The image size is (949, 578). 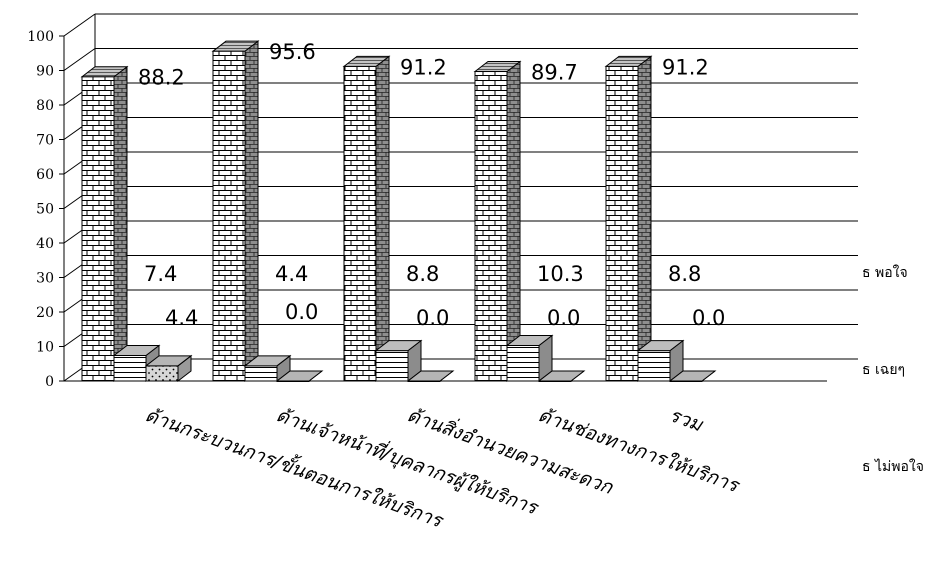 What do you see at coordinates (45, 348) in the screenshot?
I see `y-tick-label: 10` at bounding box center [45, 348].